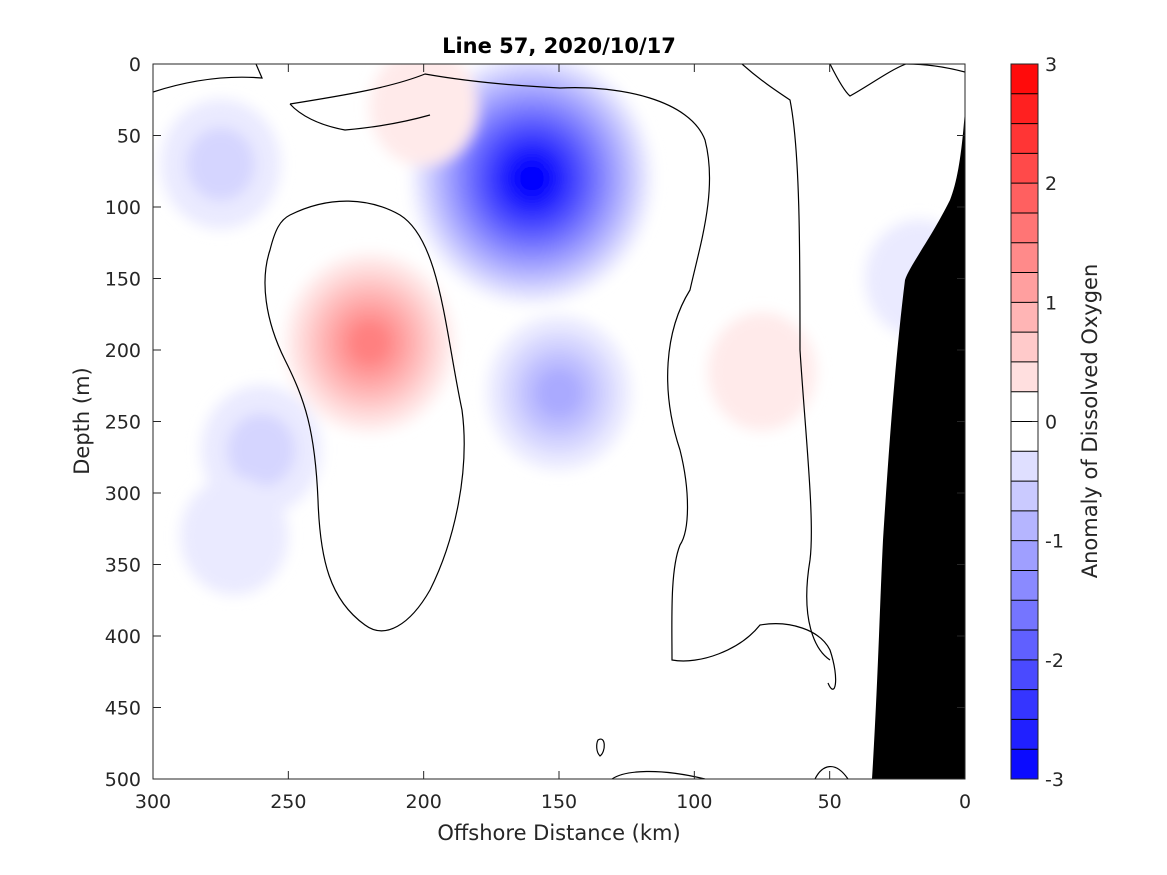  What do you see at coordinates (559, 46) in the screenshot?
I see `chart-title: Line 57, 2020/10/17` at bounding box center [559, 46].